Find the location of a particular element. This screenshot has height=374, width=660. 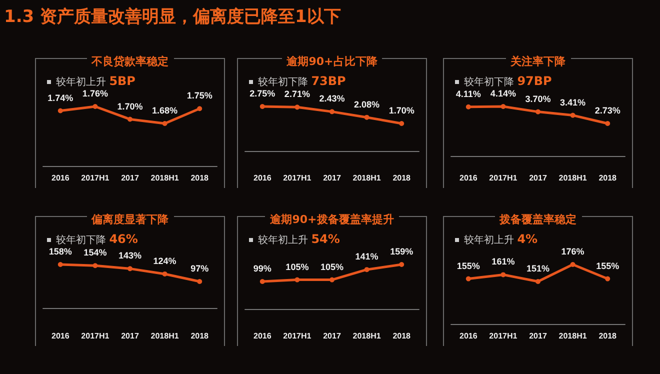

chart-title: 不良贷款率稳定 is located at coordinates (130, 61).